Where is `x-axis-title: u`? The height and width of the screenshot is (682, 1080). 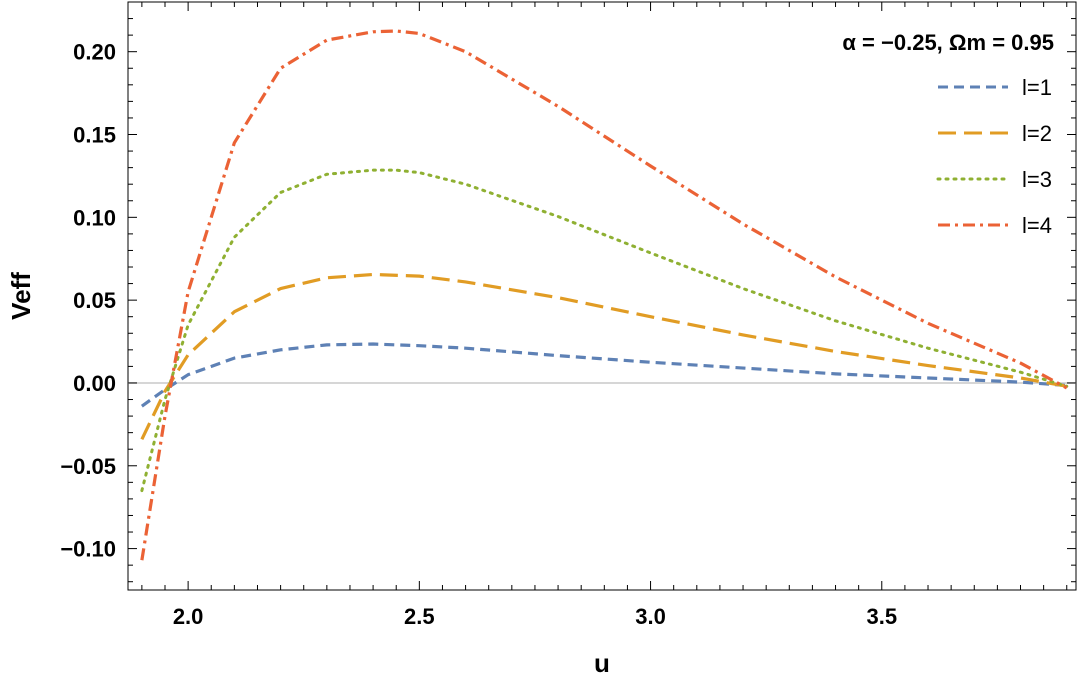 x-axis-title: u is located at coordinates (602, 663).